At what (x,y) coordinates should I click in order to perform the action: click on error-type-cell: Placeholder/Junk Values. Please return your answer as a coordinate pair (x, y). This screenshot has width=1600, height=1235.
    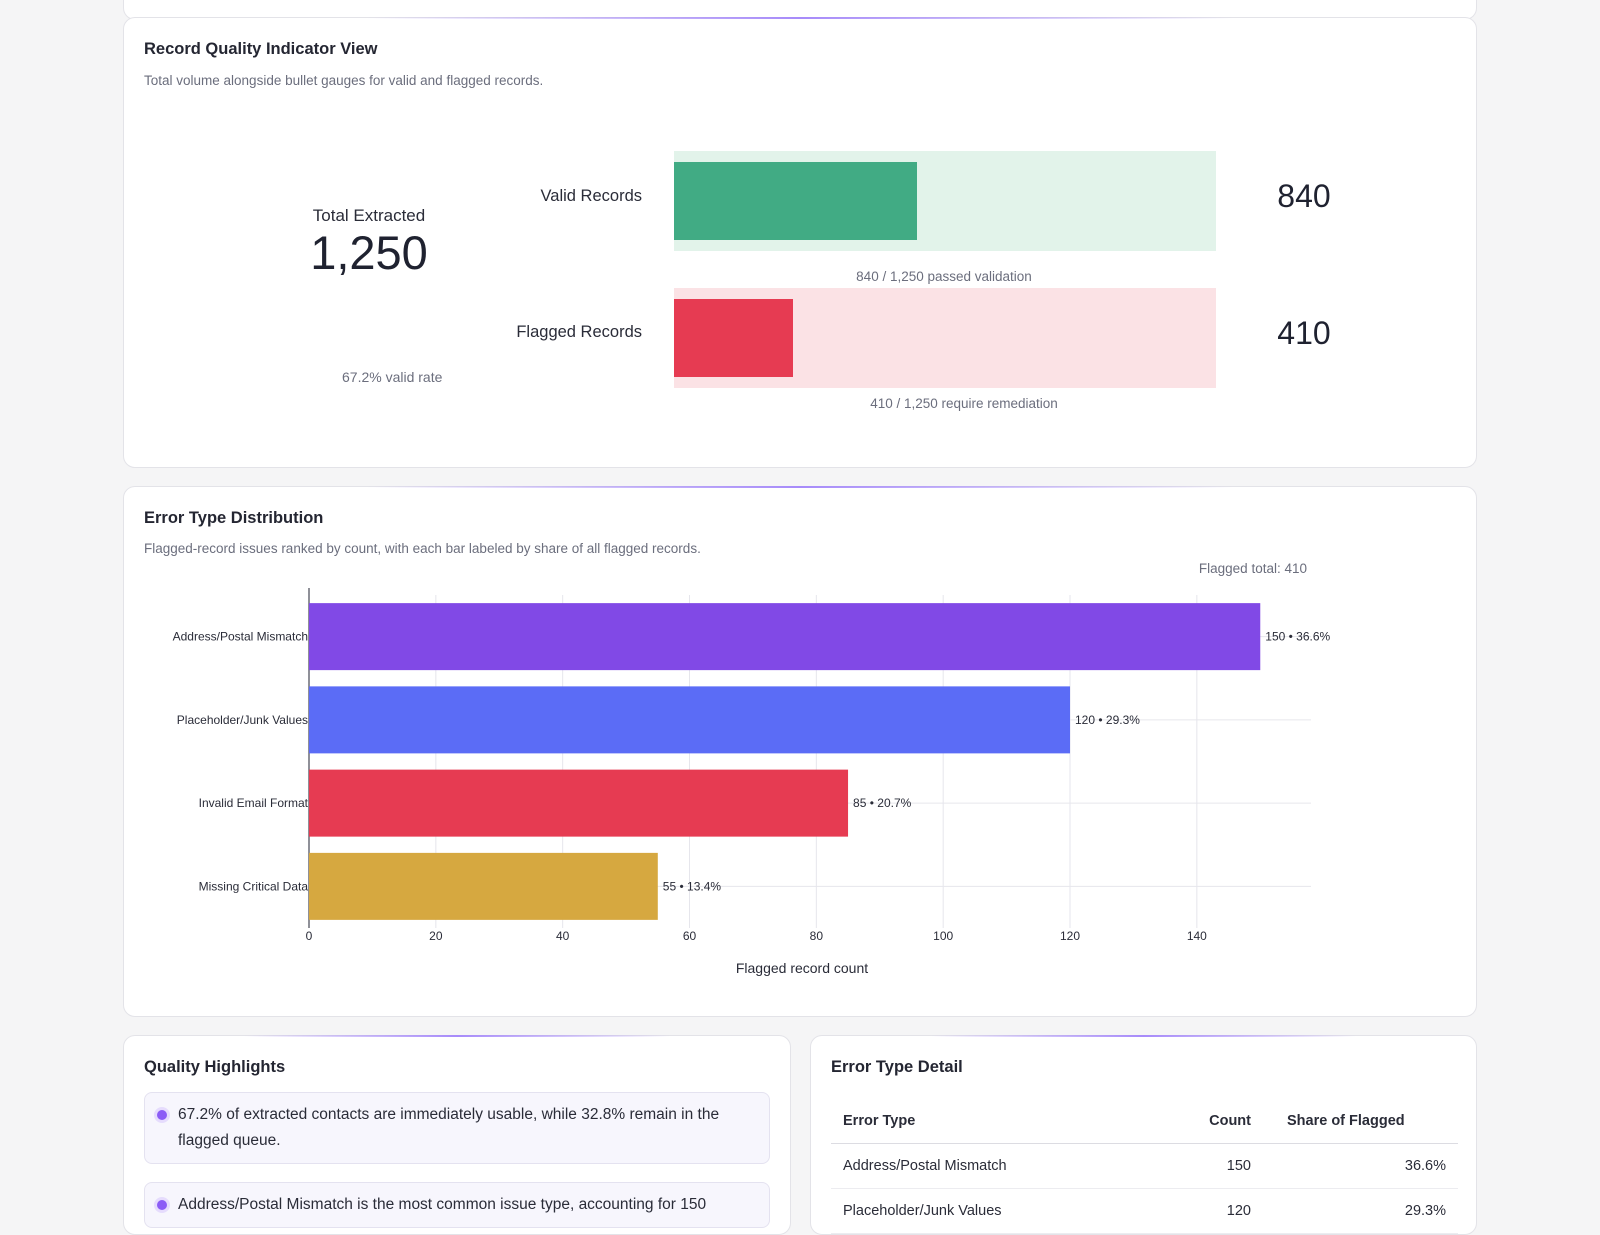
    Looking at the image, I should click on (988, 1211).